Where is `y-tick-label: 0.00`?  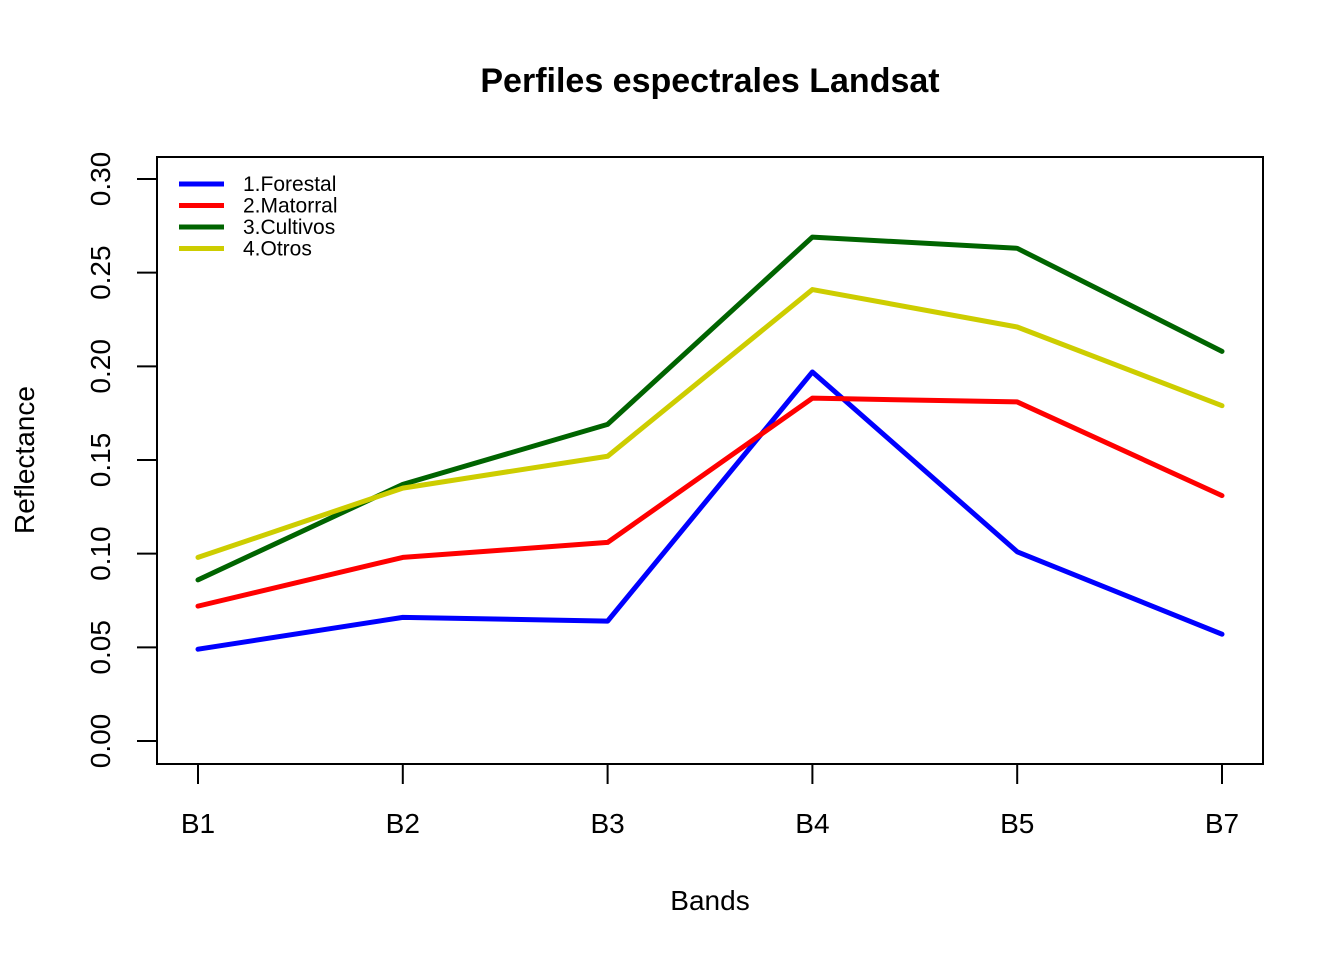 y-tick-label: 0.00 is located at coordinates (100, 741).